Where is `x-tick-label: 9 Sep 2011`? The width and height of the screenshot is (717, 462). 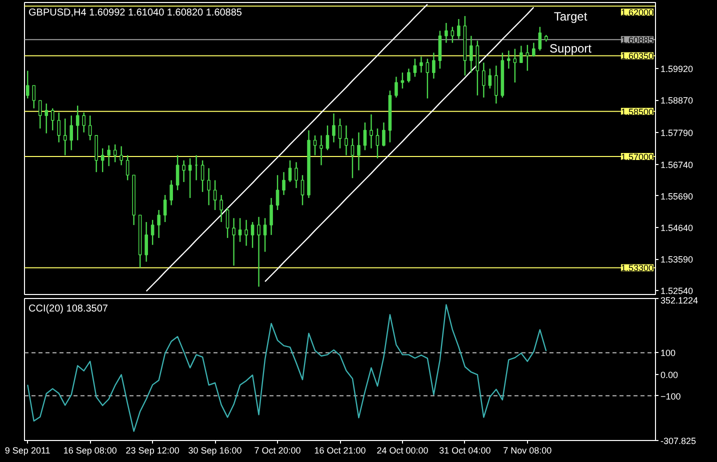
x-tick-label: 9 Sep 2011 is located at coordinates (27, 451).